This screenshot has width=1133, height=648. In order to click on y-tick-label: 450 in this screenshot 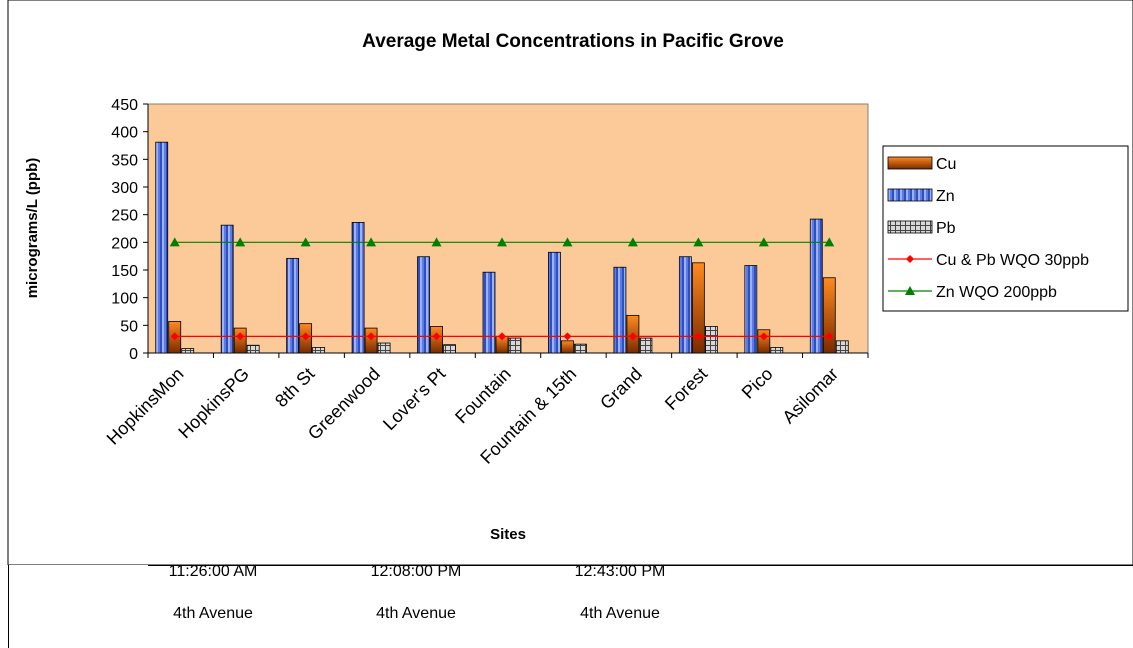, I will do `click(124, 105)`.